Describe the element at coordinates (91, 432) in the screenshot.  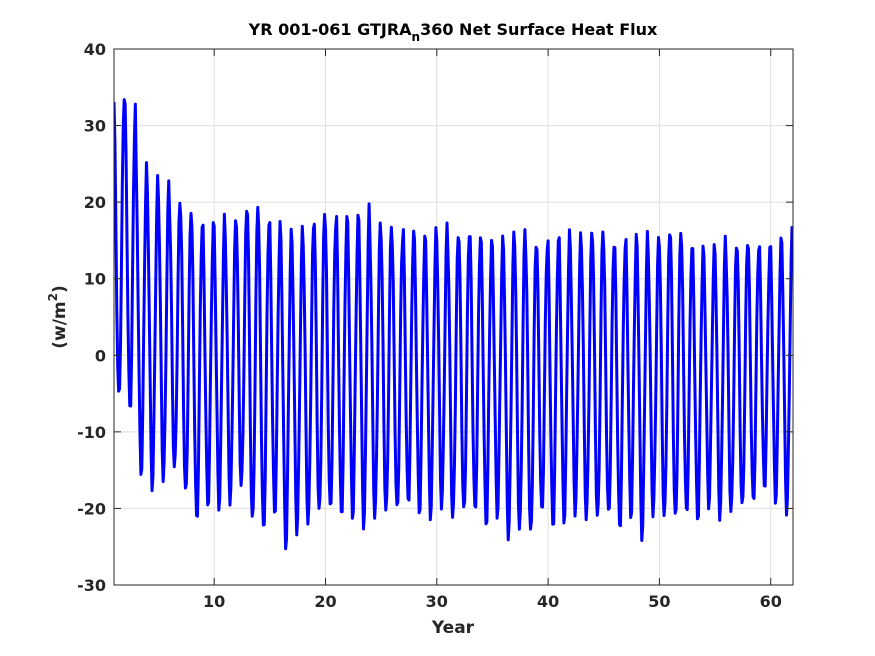
I see `y-tick-label: -10` at that location.